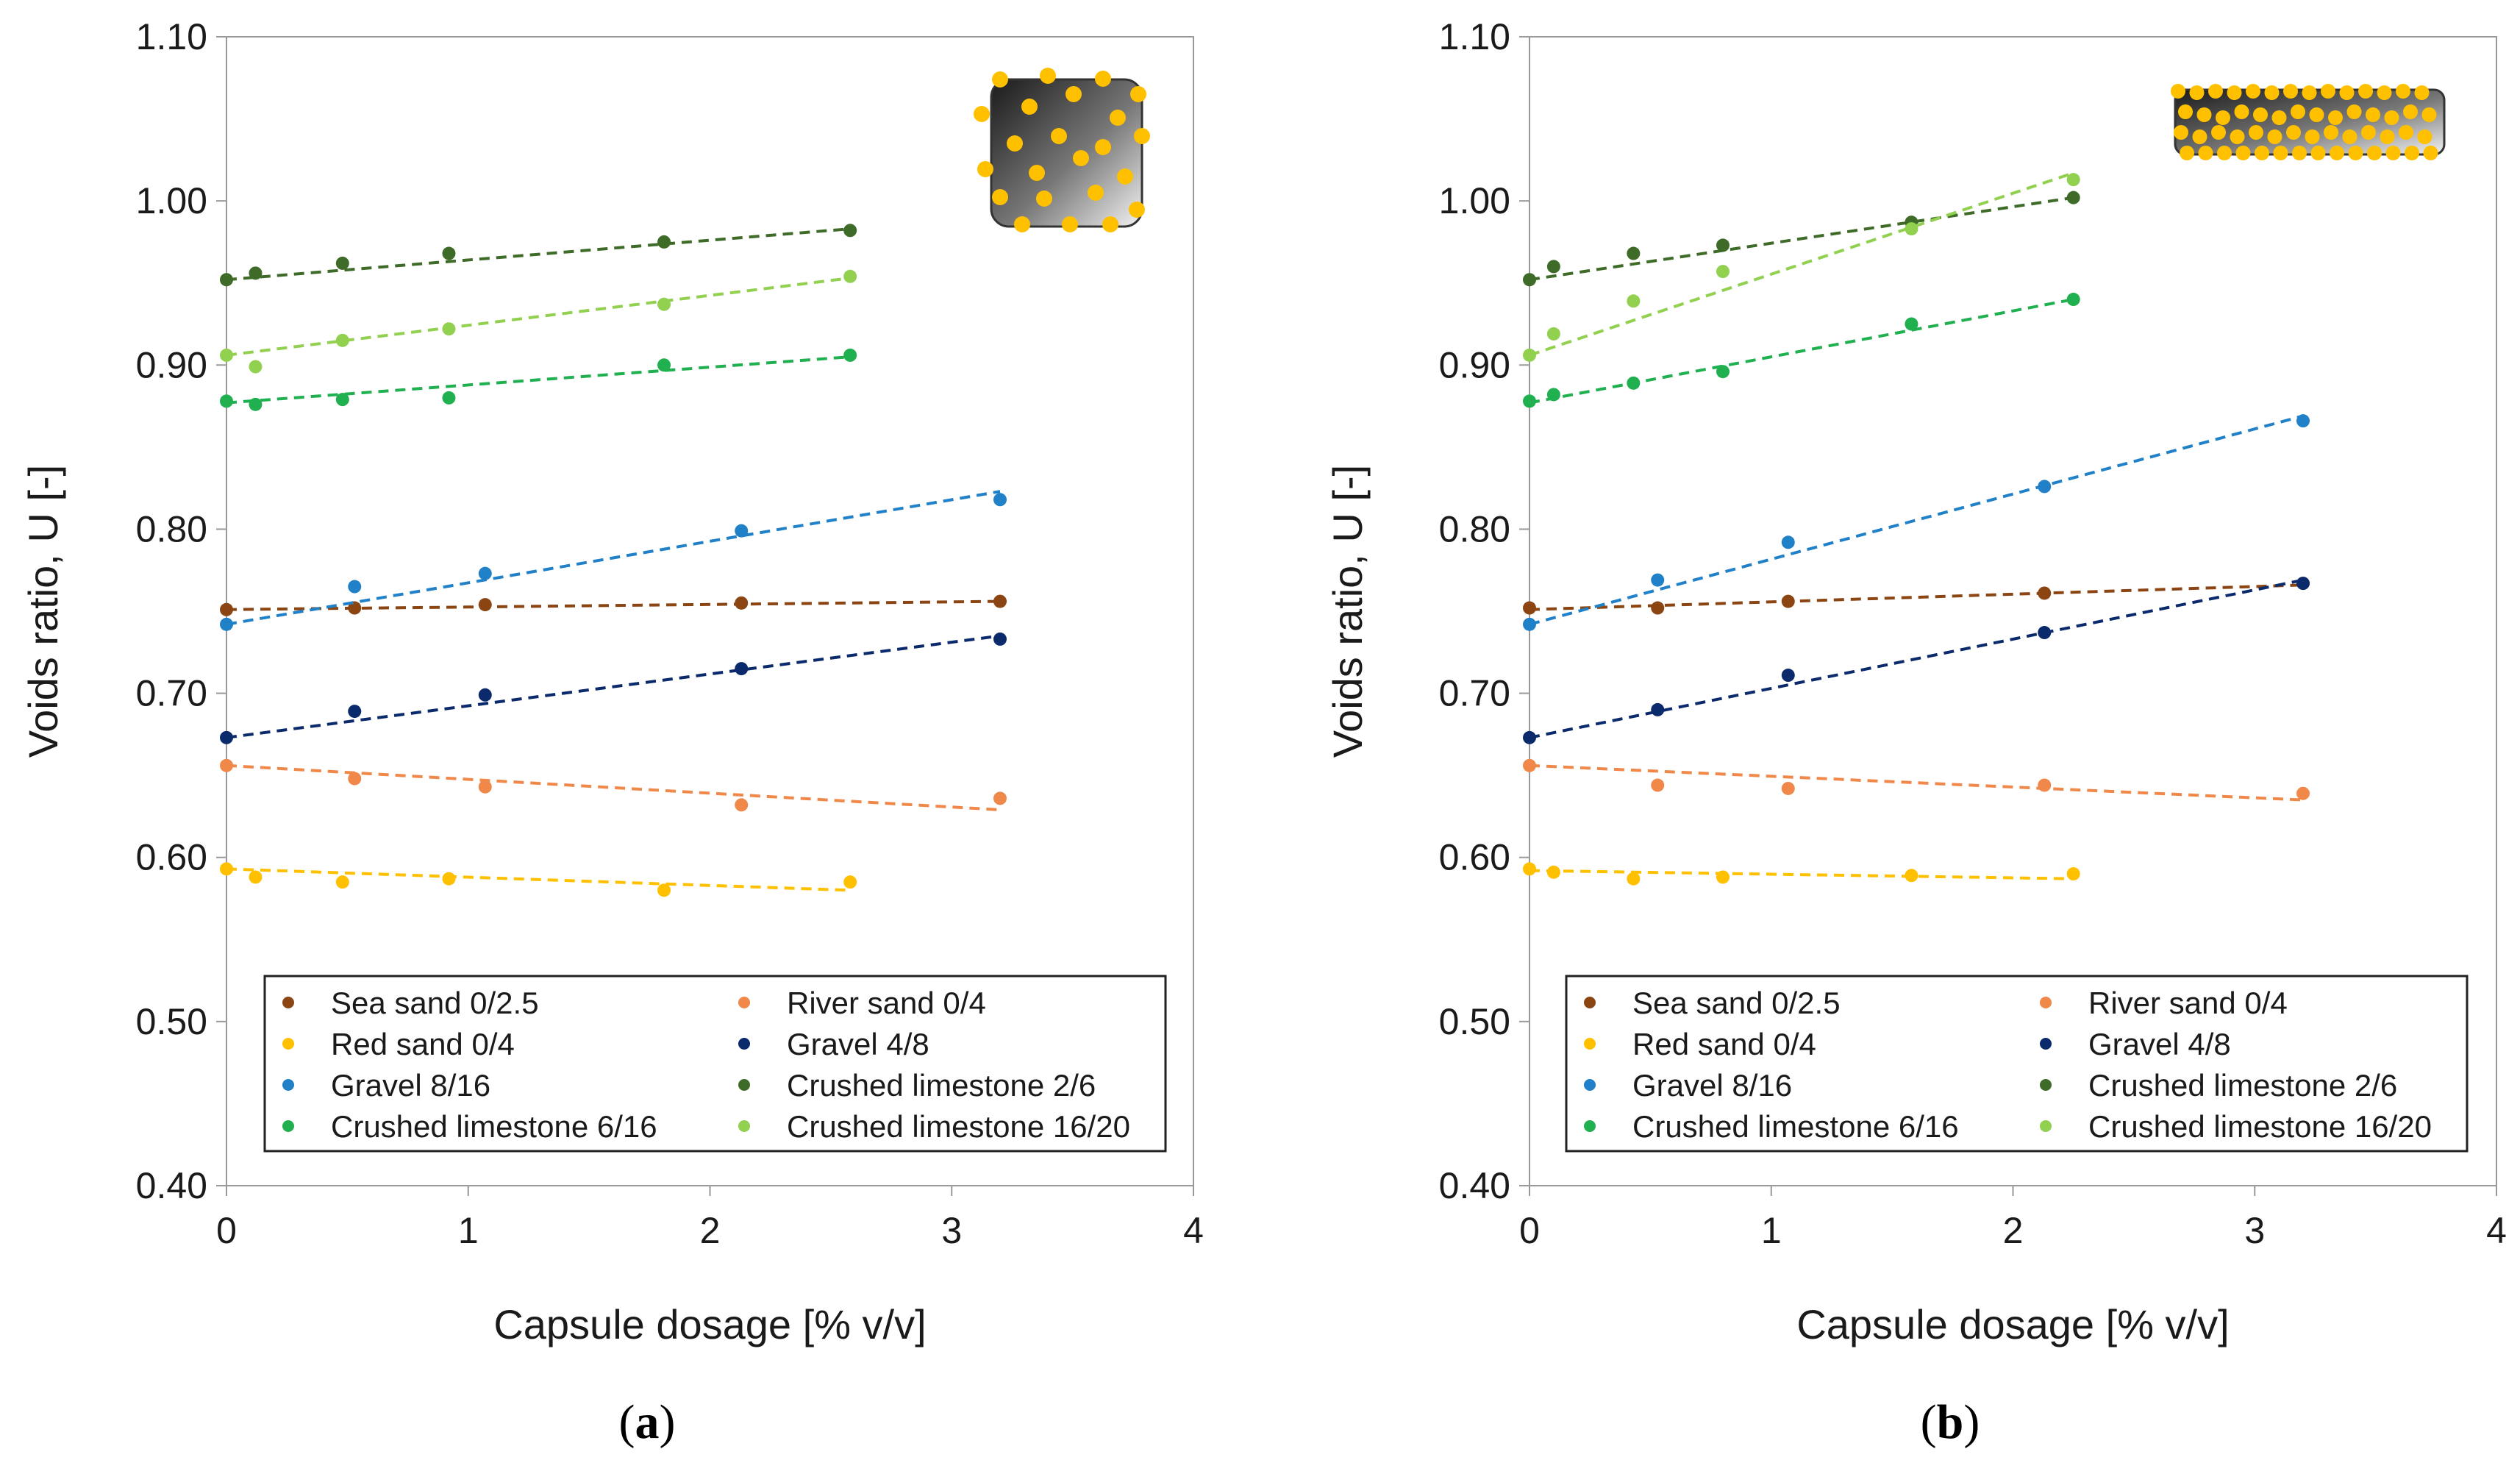  Describe the element at coordinates (1193, 1230) in the screenshot. I see `x-tick-label: 4` at that location.